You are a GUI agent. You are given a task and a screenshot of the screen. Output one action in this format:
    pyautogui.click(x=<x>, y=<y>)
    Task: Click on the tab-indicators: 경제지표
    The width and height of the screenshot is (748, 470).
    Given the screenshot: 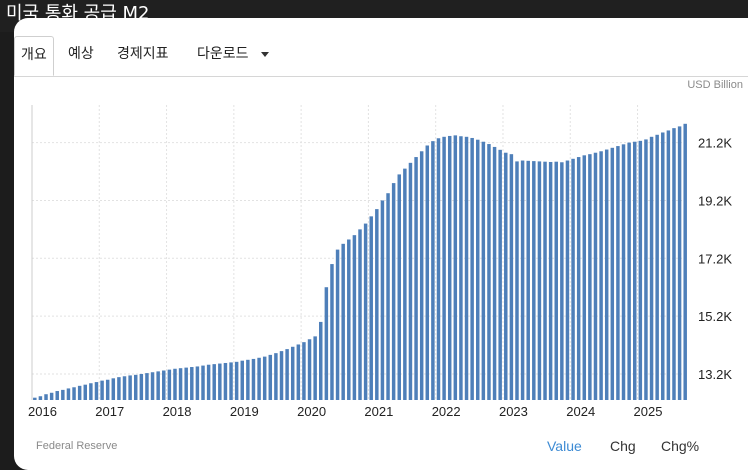 What is the action you would take?
    pyautogui.click(x=143, y=56)
    